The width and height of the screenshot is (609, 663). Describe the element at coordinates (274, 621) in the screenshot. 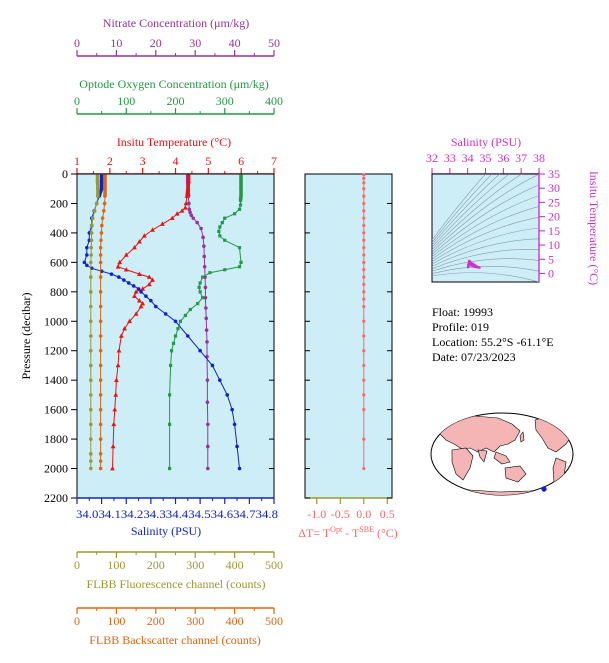

I see `bb-axis-tick-label: 500` at that location.